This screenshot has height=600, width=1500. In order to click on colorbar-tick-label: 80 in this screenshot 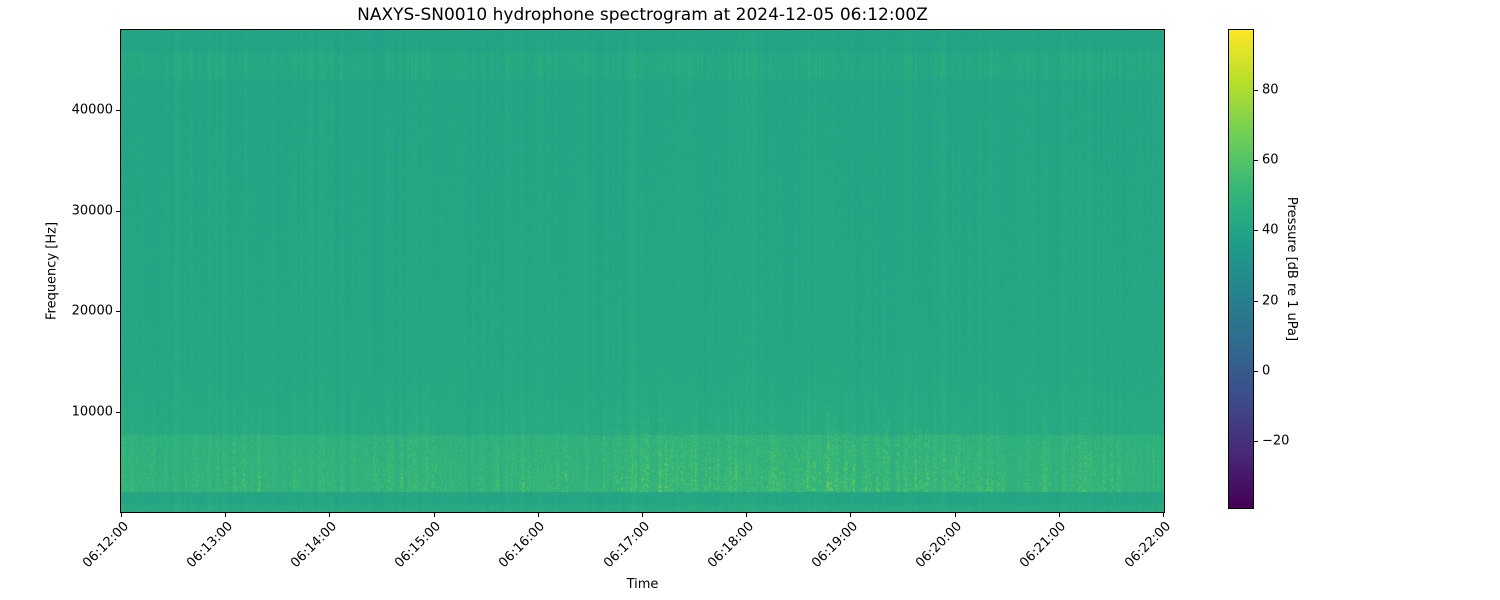, I will do `click(1270, 90)`.